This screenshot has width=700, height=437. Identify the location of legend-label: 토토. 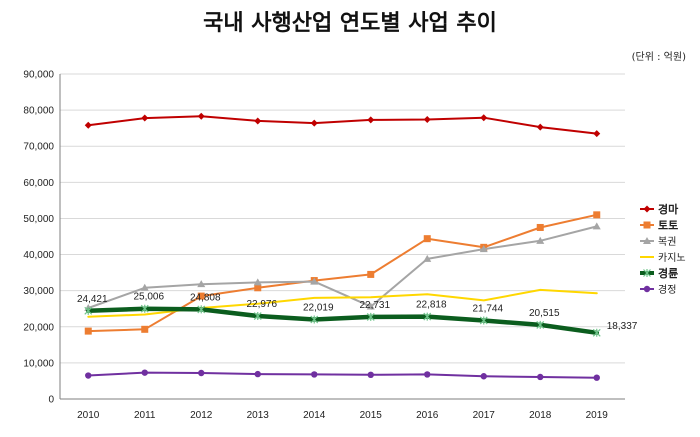
(668, 225).